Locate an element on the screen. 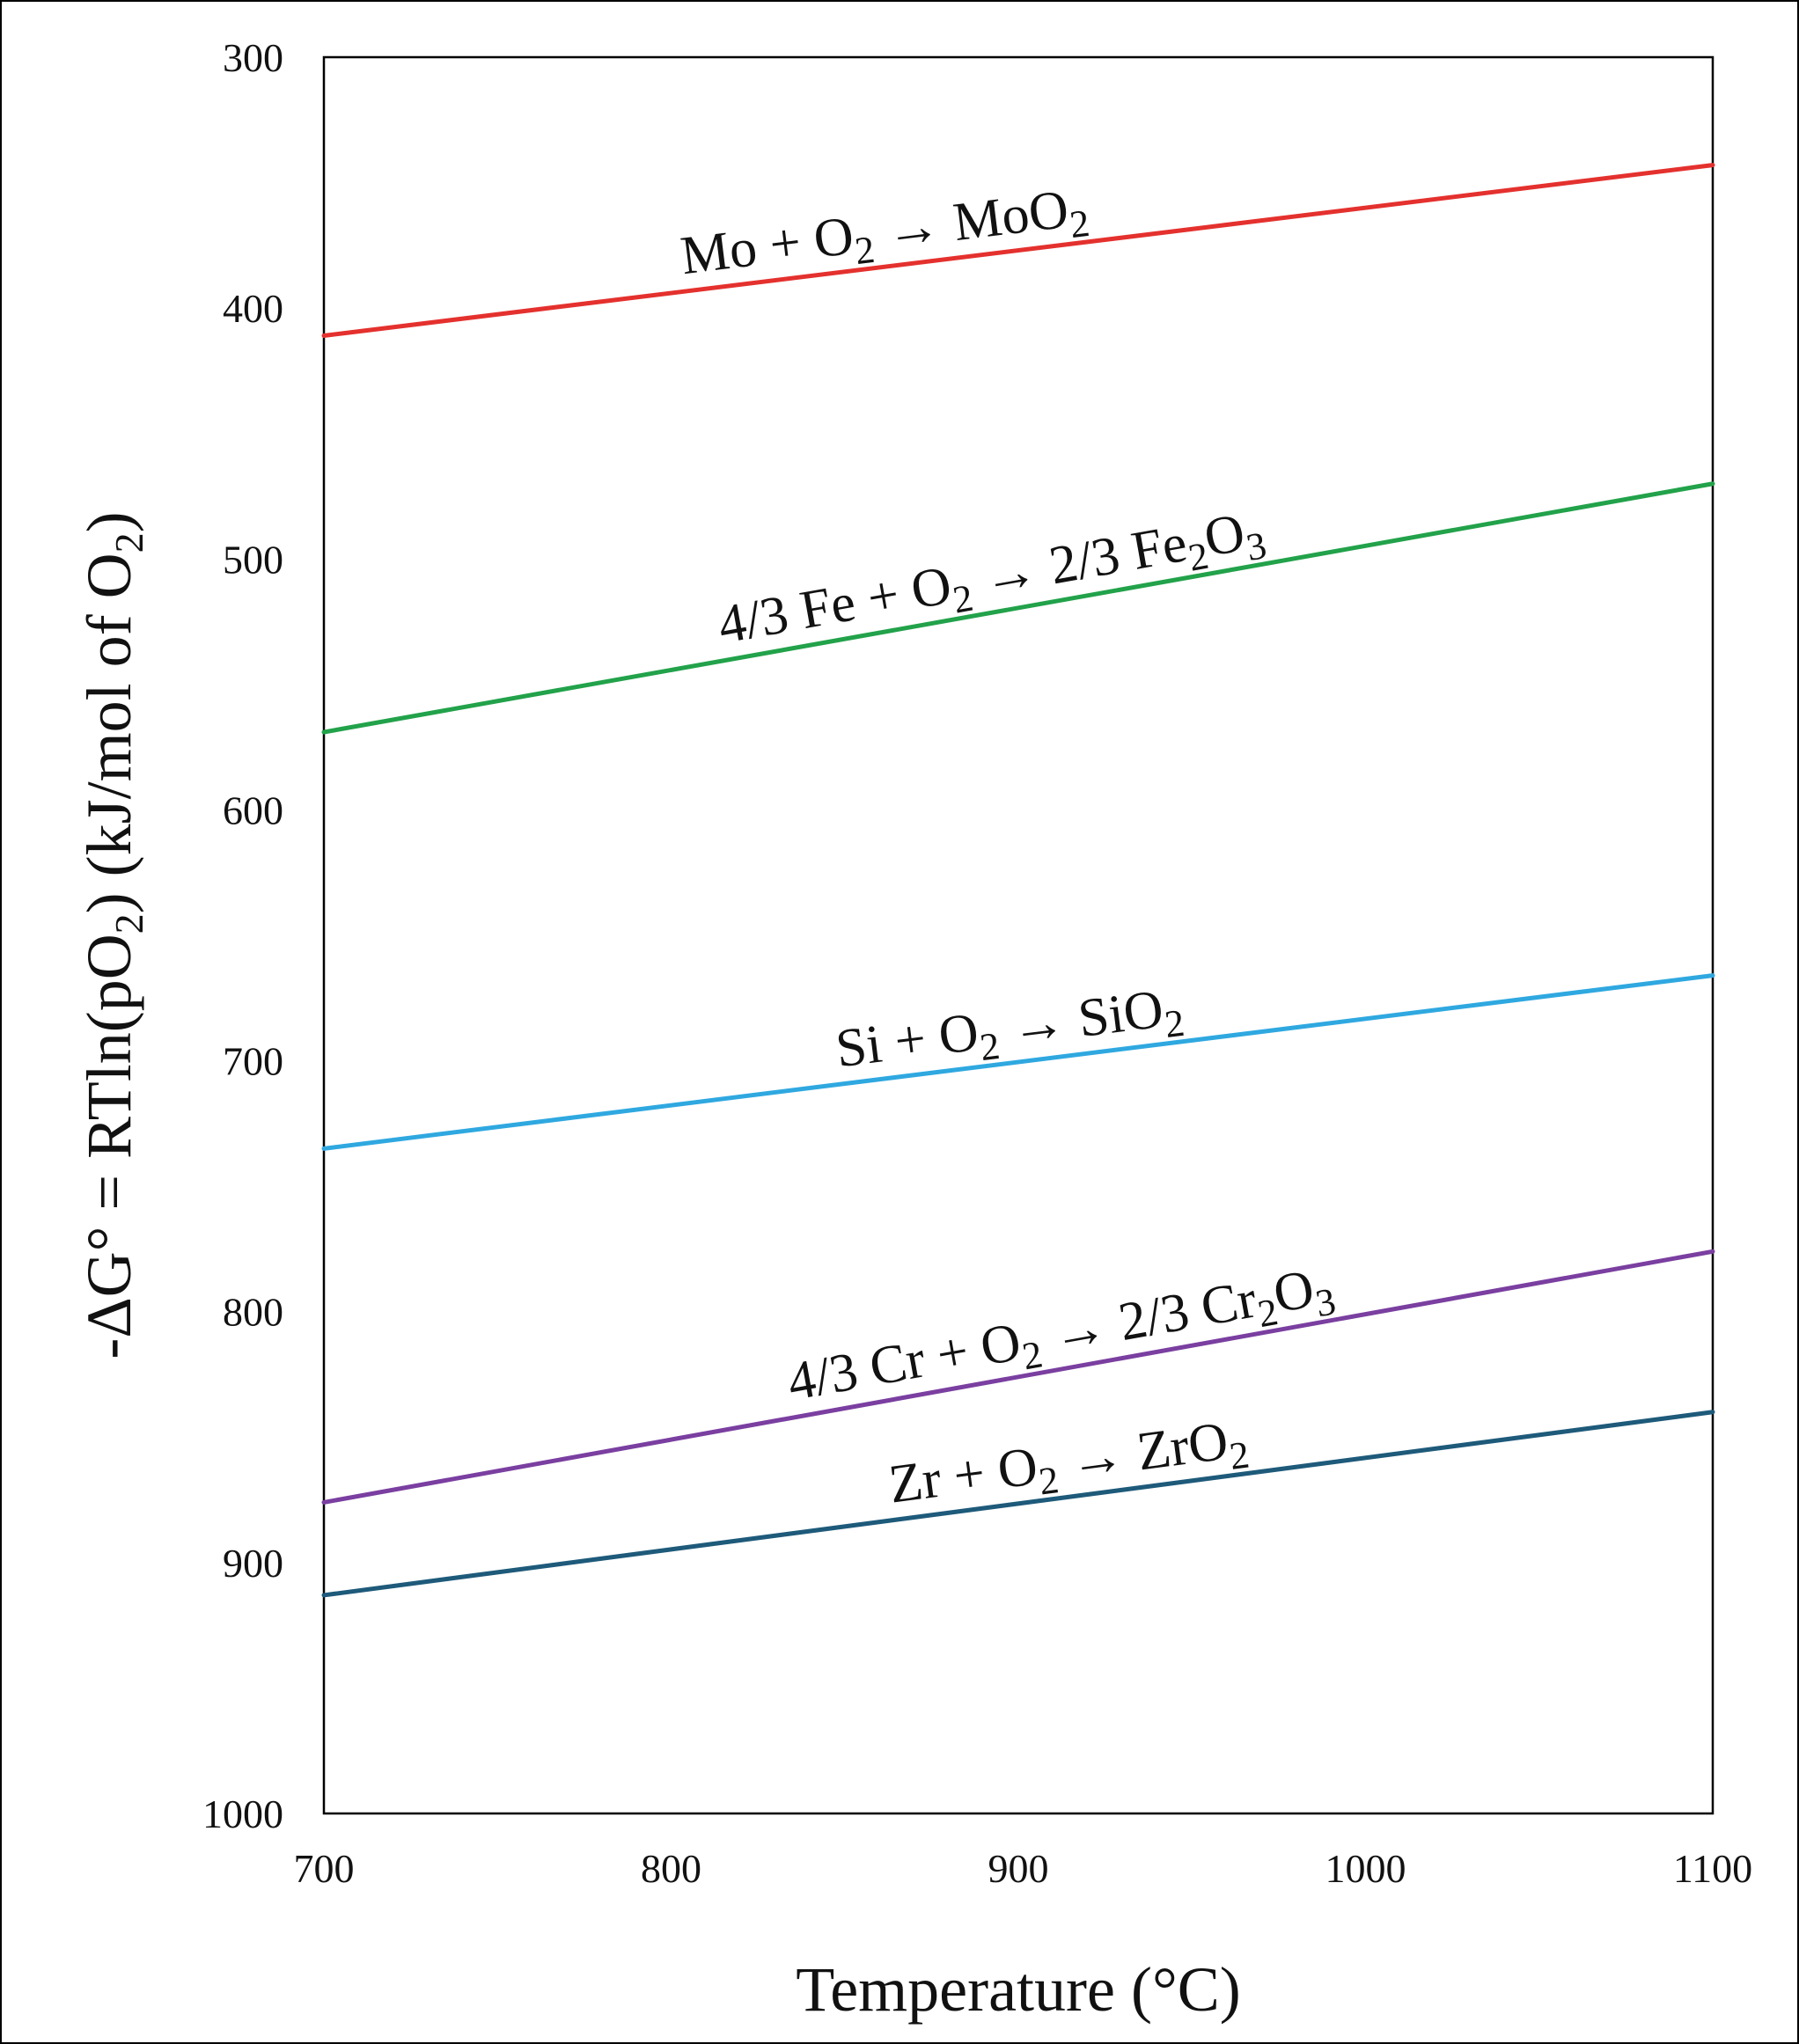 This screenshot has height=2044, width=1799. series-line-cr is located at coordinates (1018, 1377).